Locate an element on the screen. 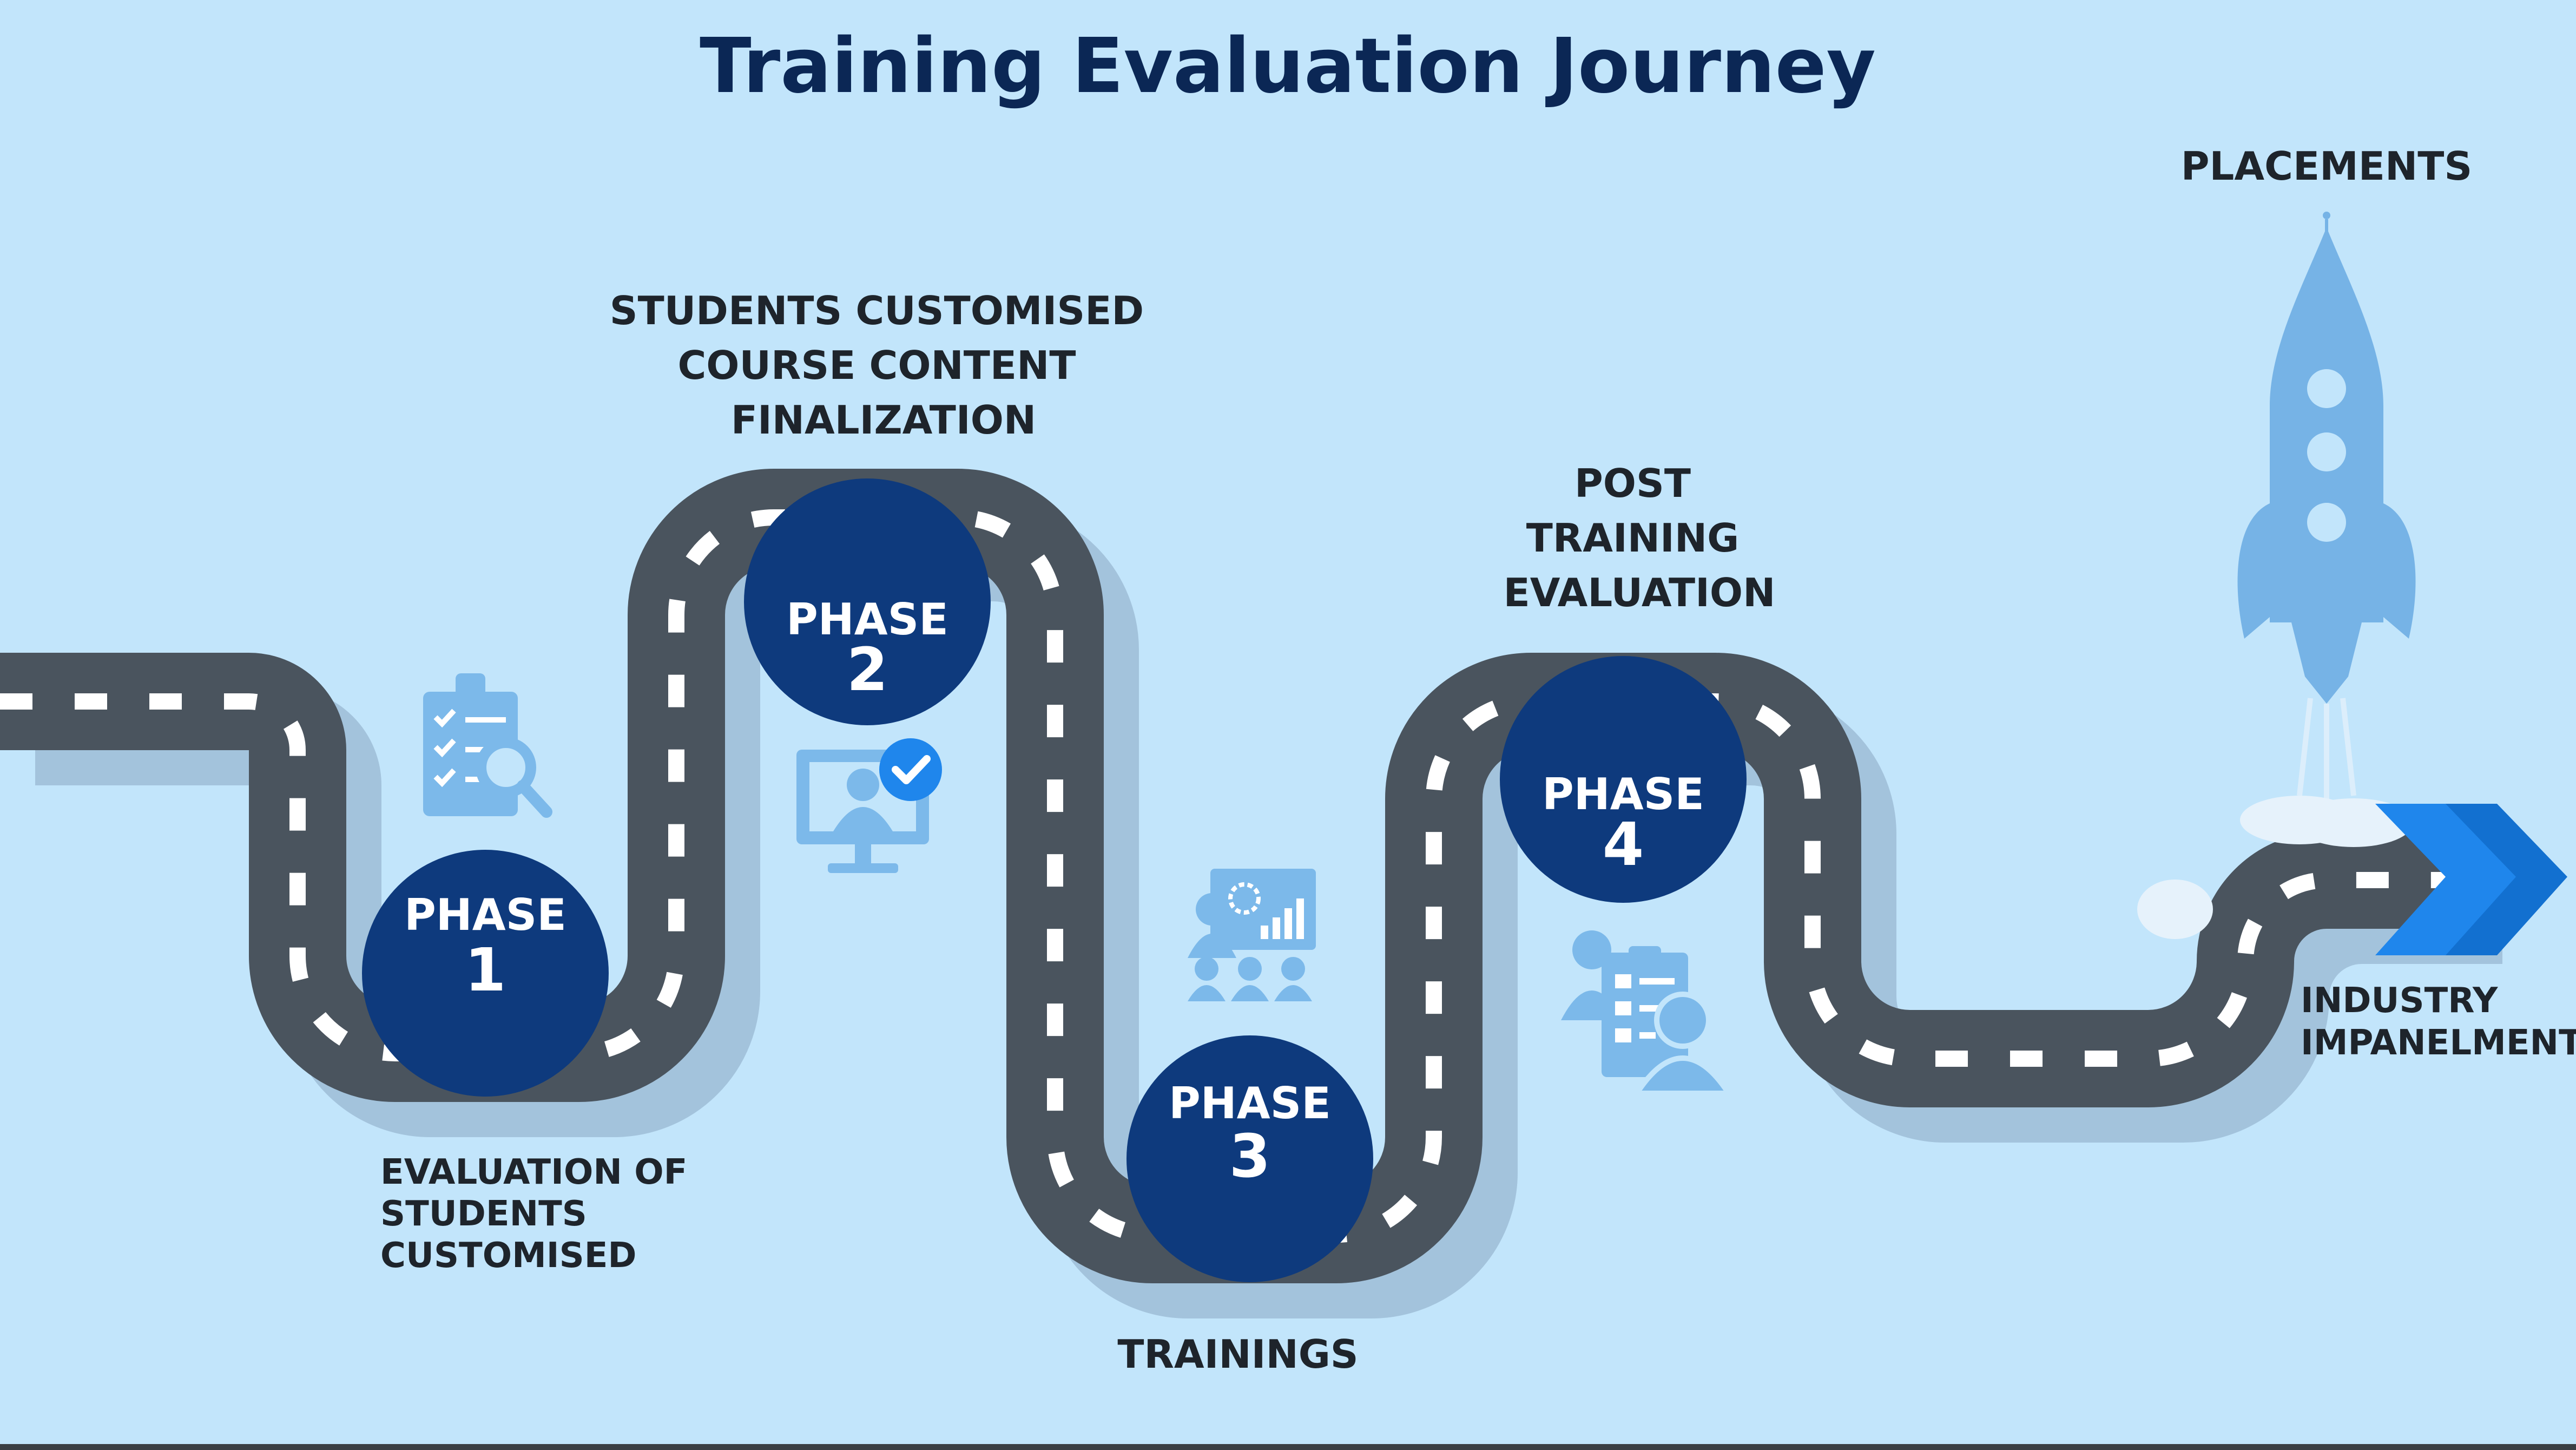 The height and width of the screenshot is (1450, 2576). industry-impanelment-line-2: IMPANELMENT is located at coordinates (2438, 1043).